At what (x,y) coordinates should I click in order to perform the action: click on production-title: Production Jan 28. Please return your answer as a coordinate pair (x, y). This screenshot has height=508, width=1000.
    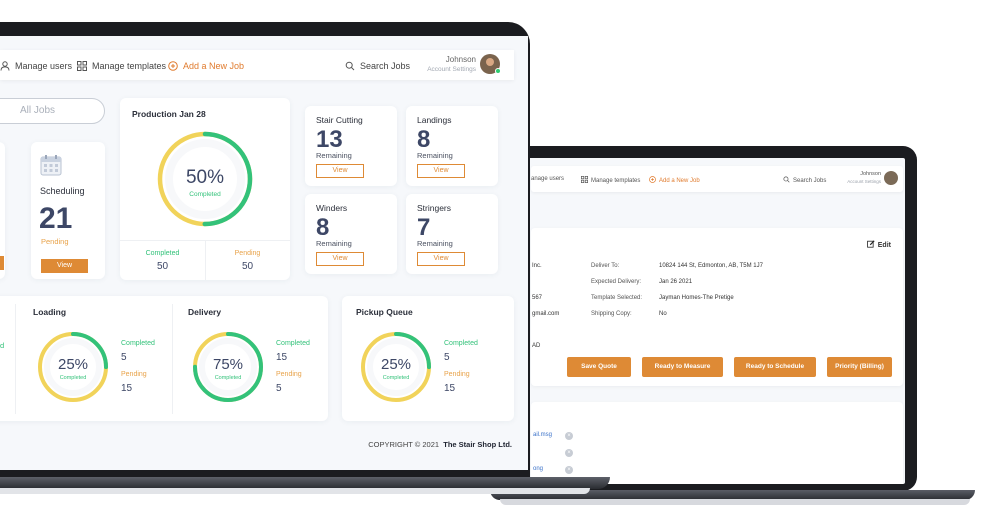
    Looking at the image, I should click on (169, 114).